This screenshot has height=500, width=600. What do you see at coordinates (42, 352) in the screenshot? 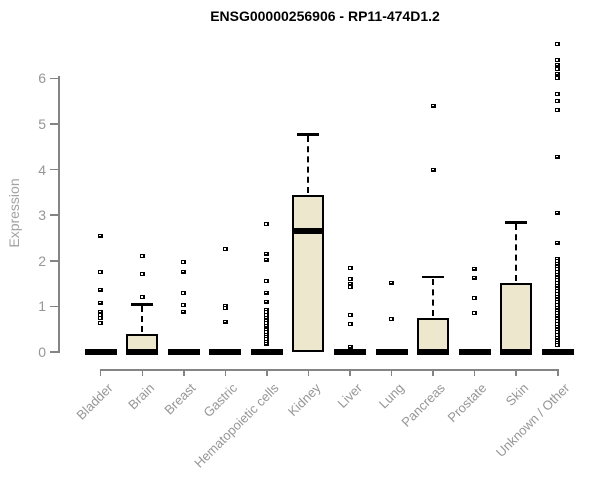
I see `y-tick-label: 0` at bounding box center [42, 352].